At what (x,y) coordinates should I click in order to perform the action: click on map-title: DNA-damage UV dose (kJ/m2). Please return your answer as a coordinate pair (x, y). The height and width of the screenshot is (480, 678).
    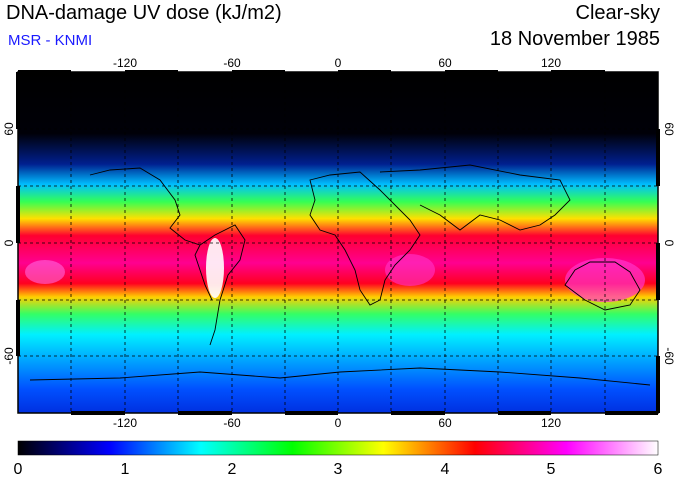
    Looking at the image, I should click on (144, 13).